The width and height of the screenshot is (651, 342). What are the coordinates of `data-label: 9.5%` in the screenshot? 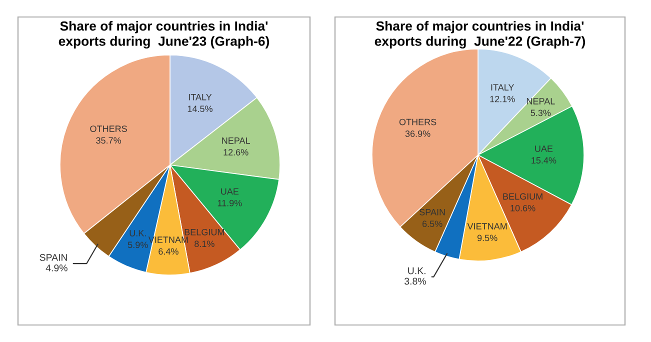 It's located at (487, 238).